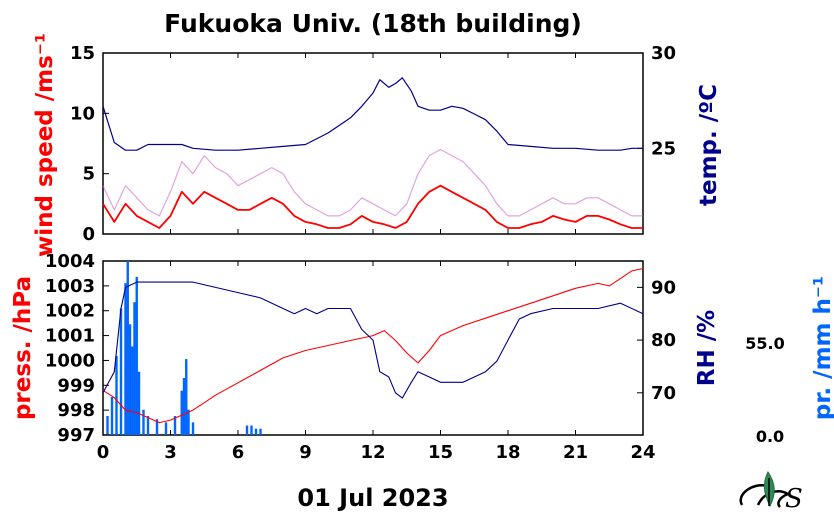 Image resolution: width=834 pixels, height=520 pixels. I want to click on y-right-tick-label: 70, so click(663, 393).